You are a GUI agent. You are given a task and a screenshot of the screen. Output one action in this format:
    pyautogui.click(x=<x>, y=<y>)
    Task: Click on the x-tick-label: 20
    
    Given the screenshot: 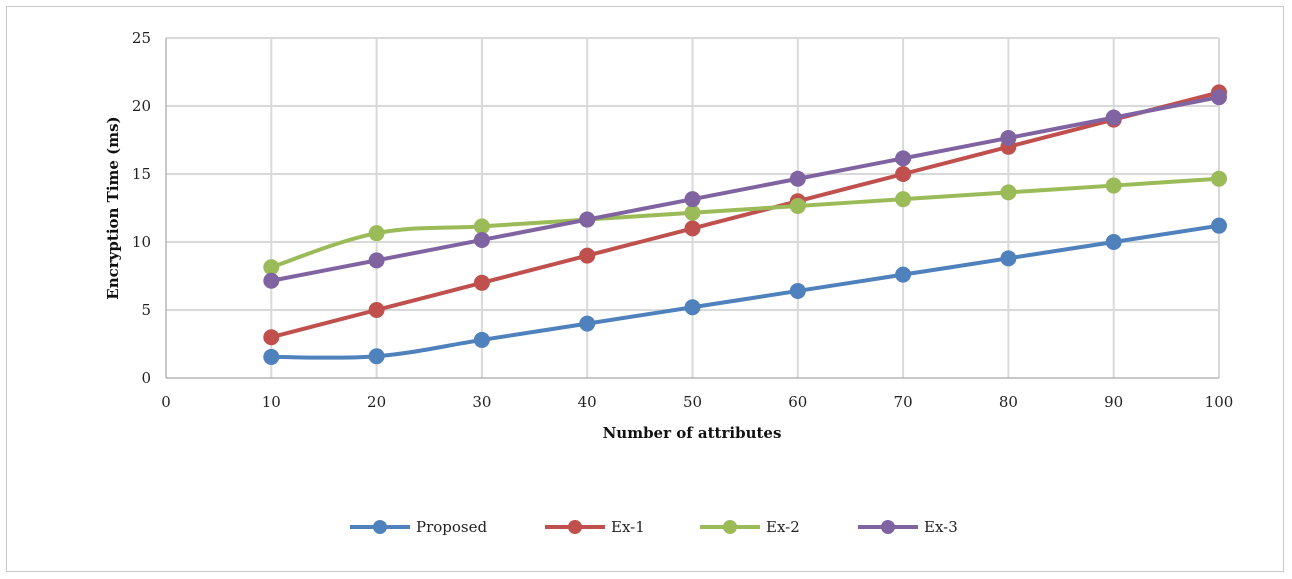 What is the action you would take?
    pyautogui.click(x=376, y=402)
    